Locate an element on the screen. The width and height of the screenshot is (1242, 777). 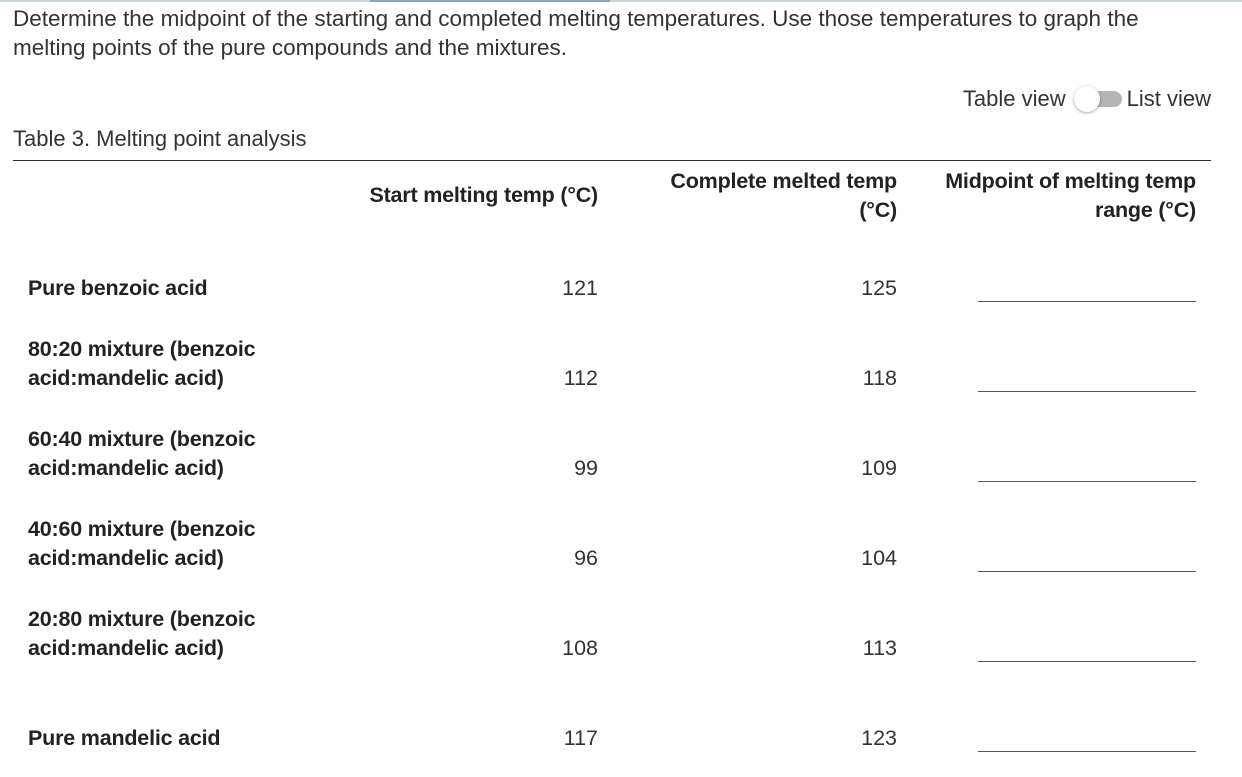
top-border is located at coordinates (621, 1).